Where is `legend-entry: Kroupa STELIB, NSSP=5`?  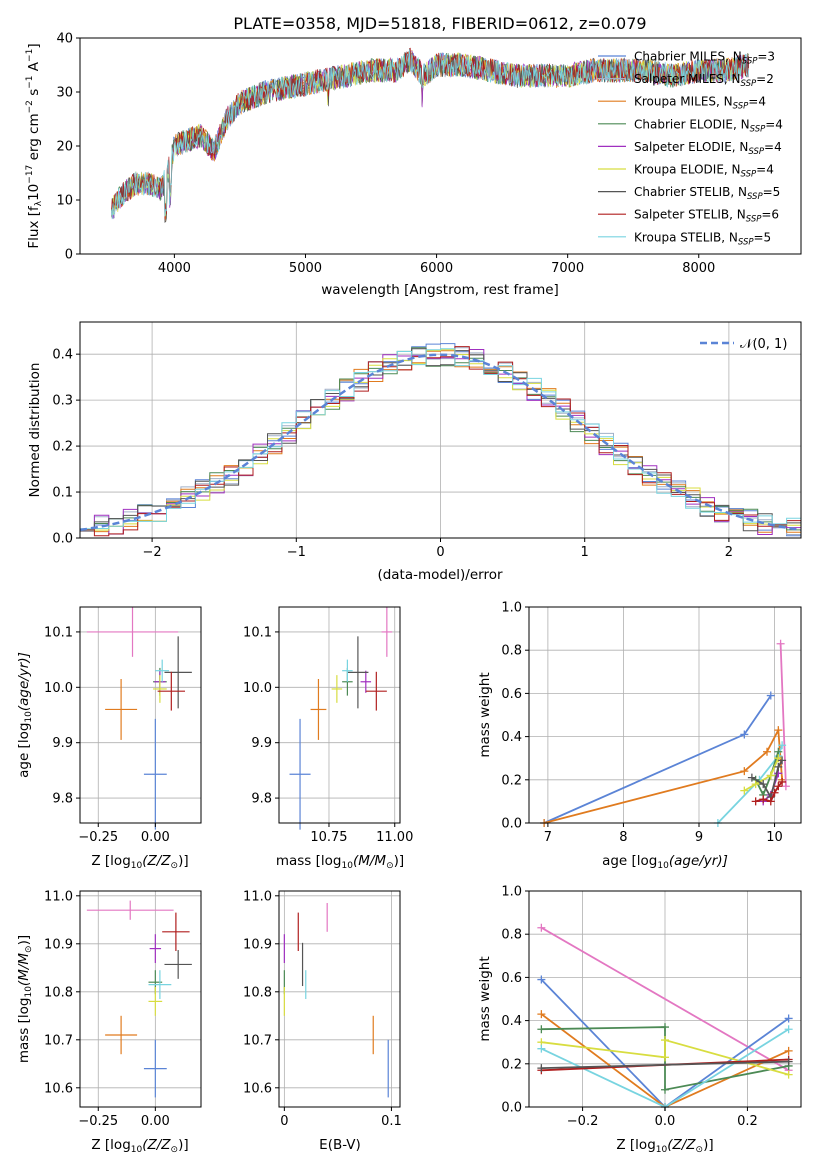
legend-entry: Kroupa STELIB, NSSP=5 is located at coordinates (702, 238).